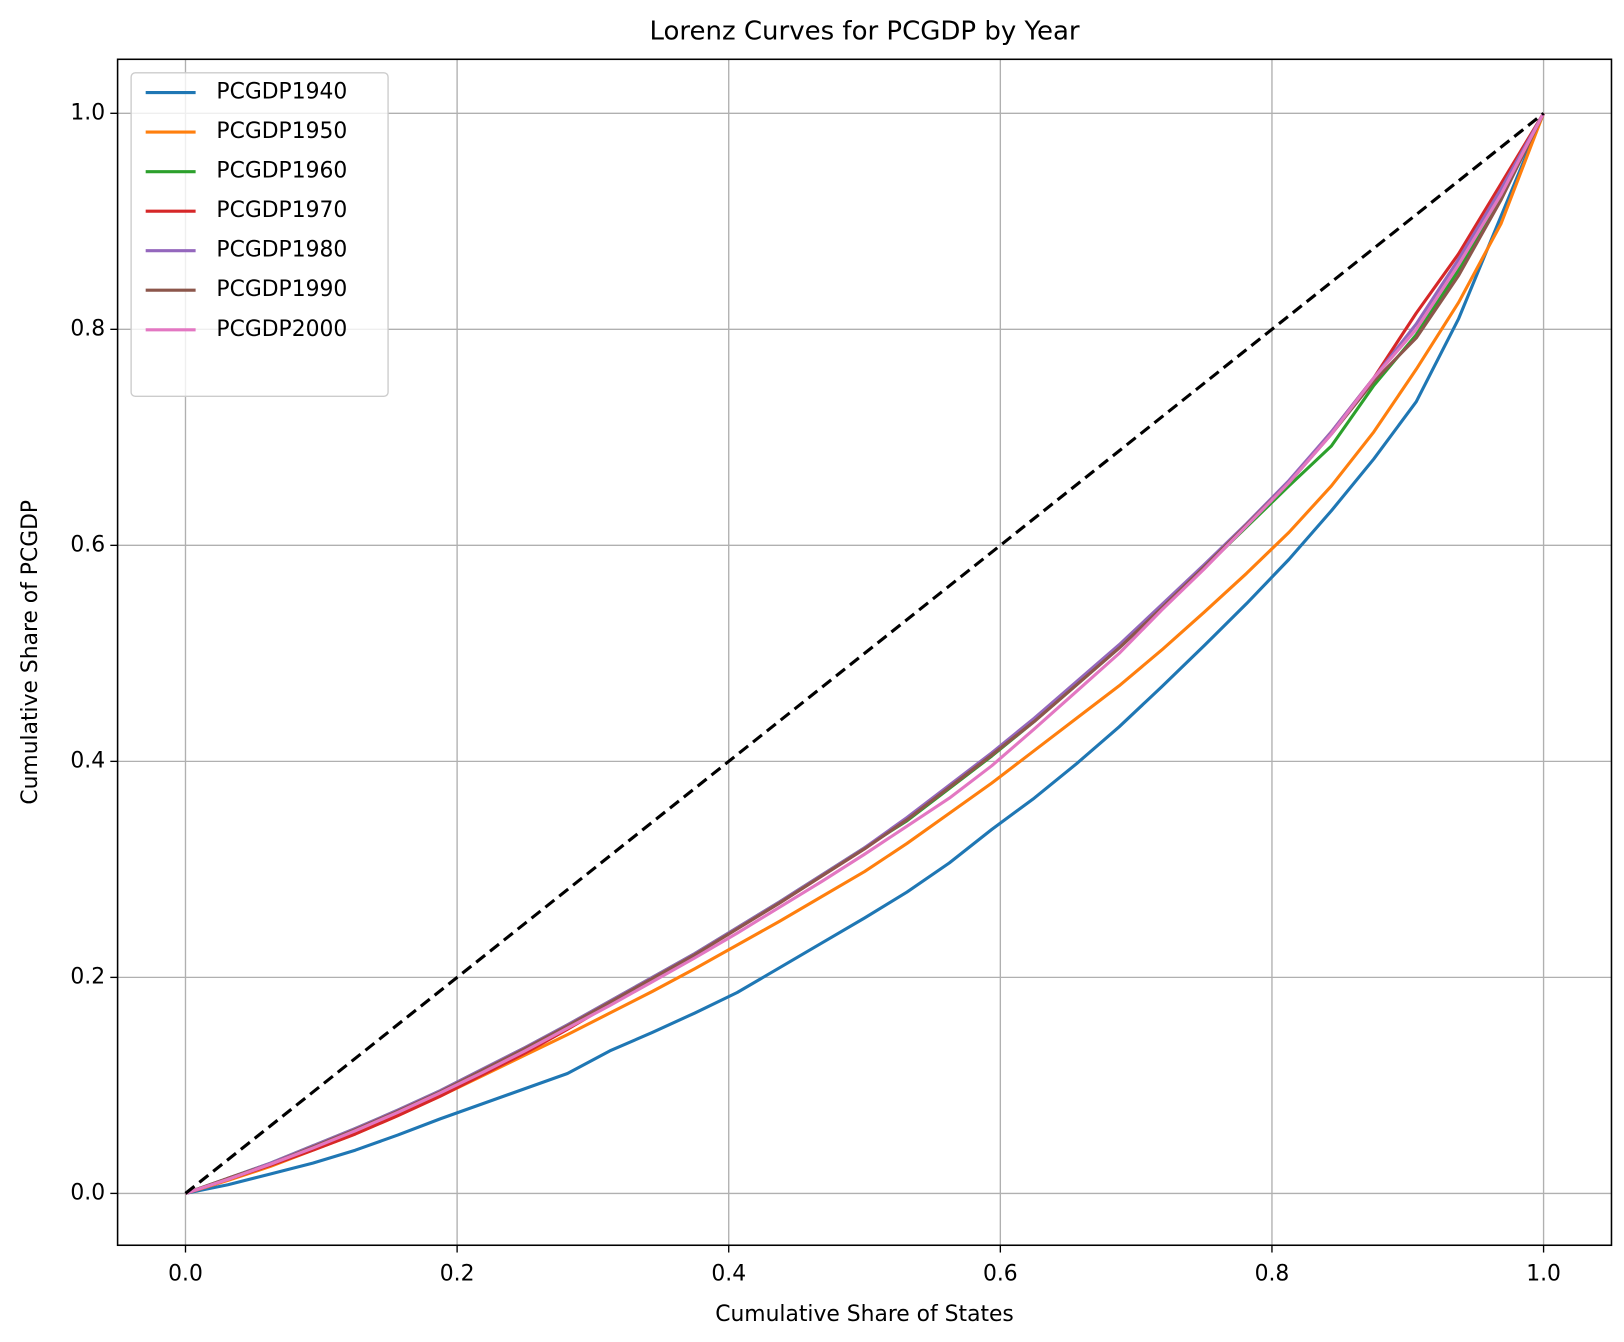 Image resolution: width=1624 pixels, height=1342 pixels. I want to click on legend-label: PCGDP1960, so click(281, 171).